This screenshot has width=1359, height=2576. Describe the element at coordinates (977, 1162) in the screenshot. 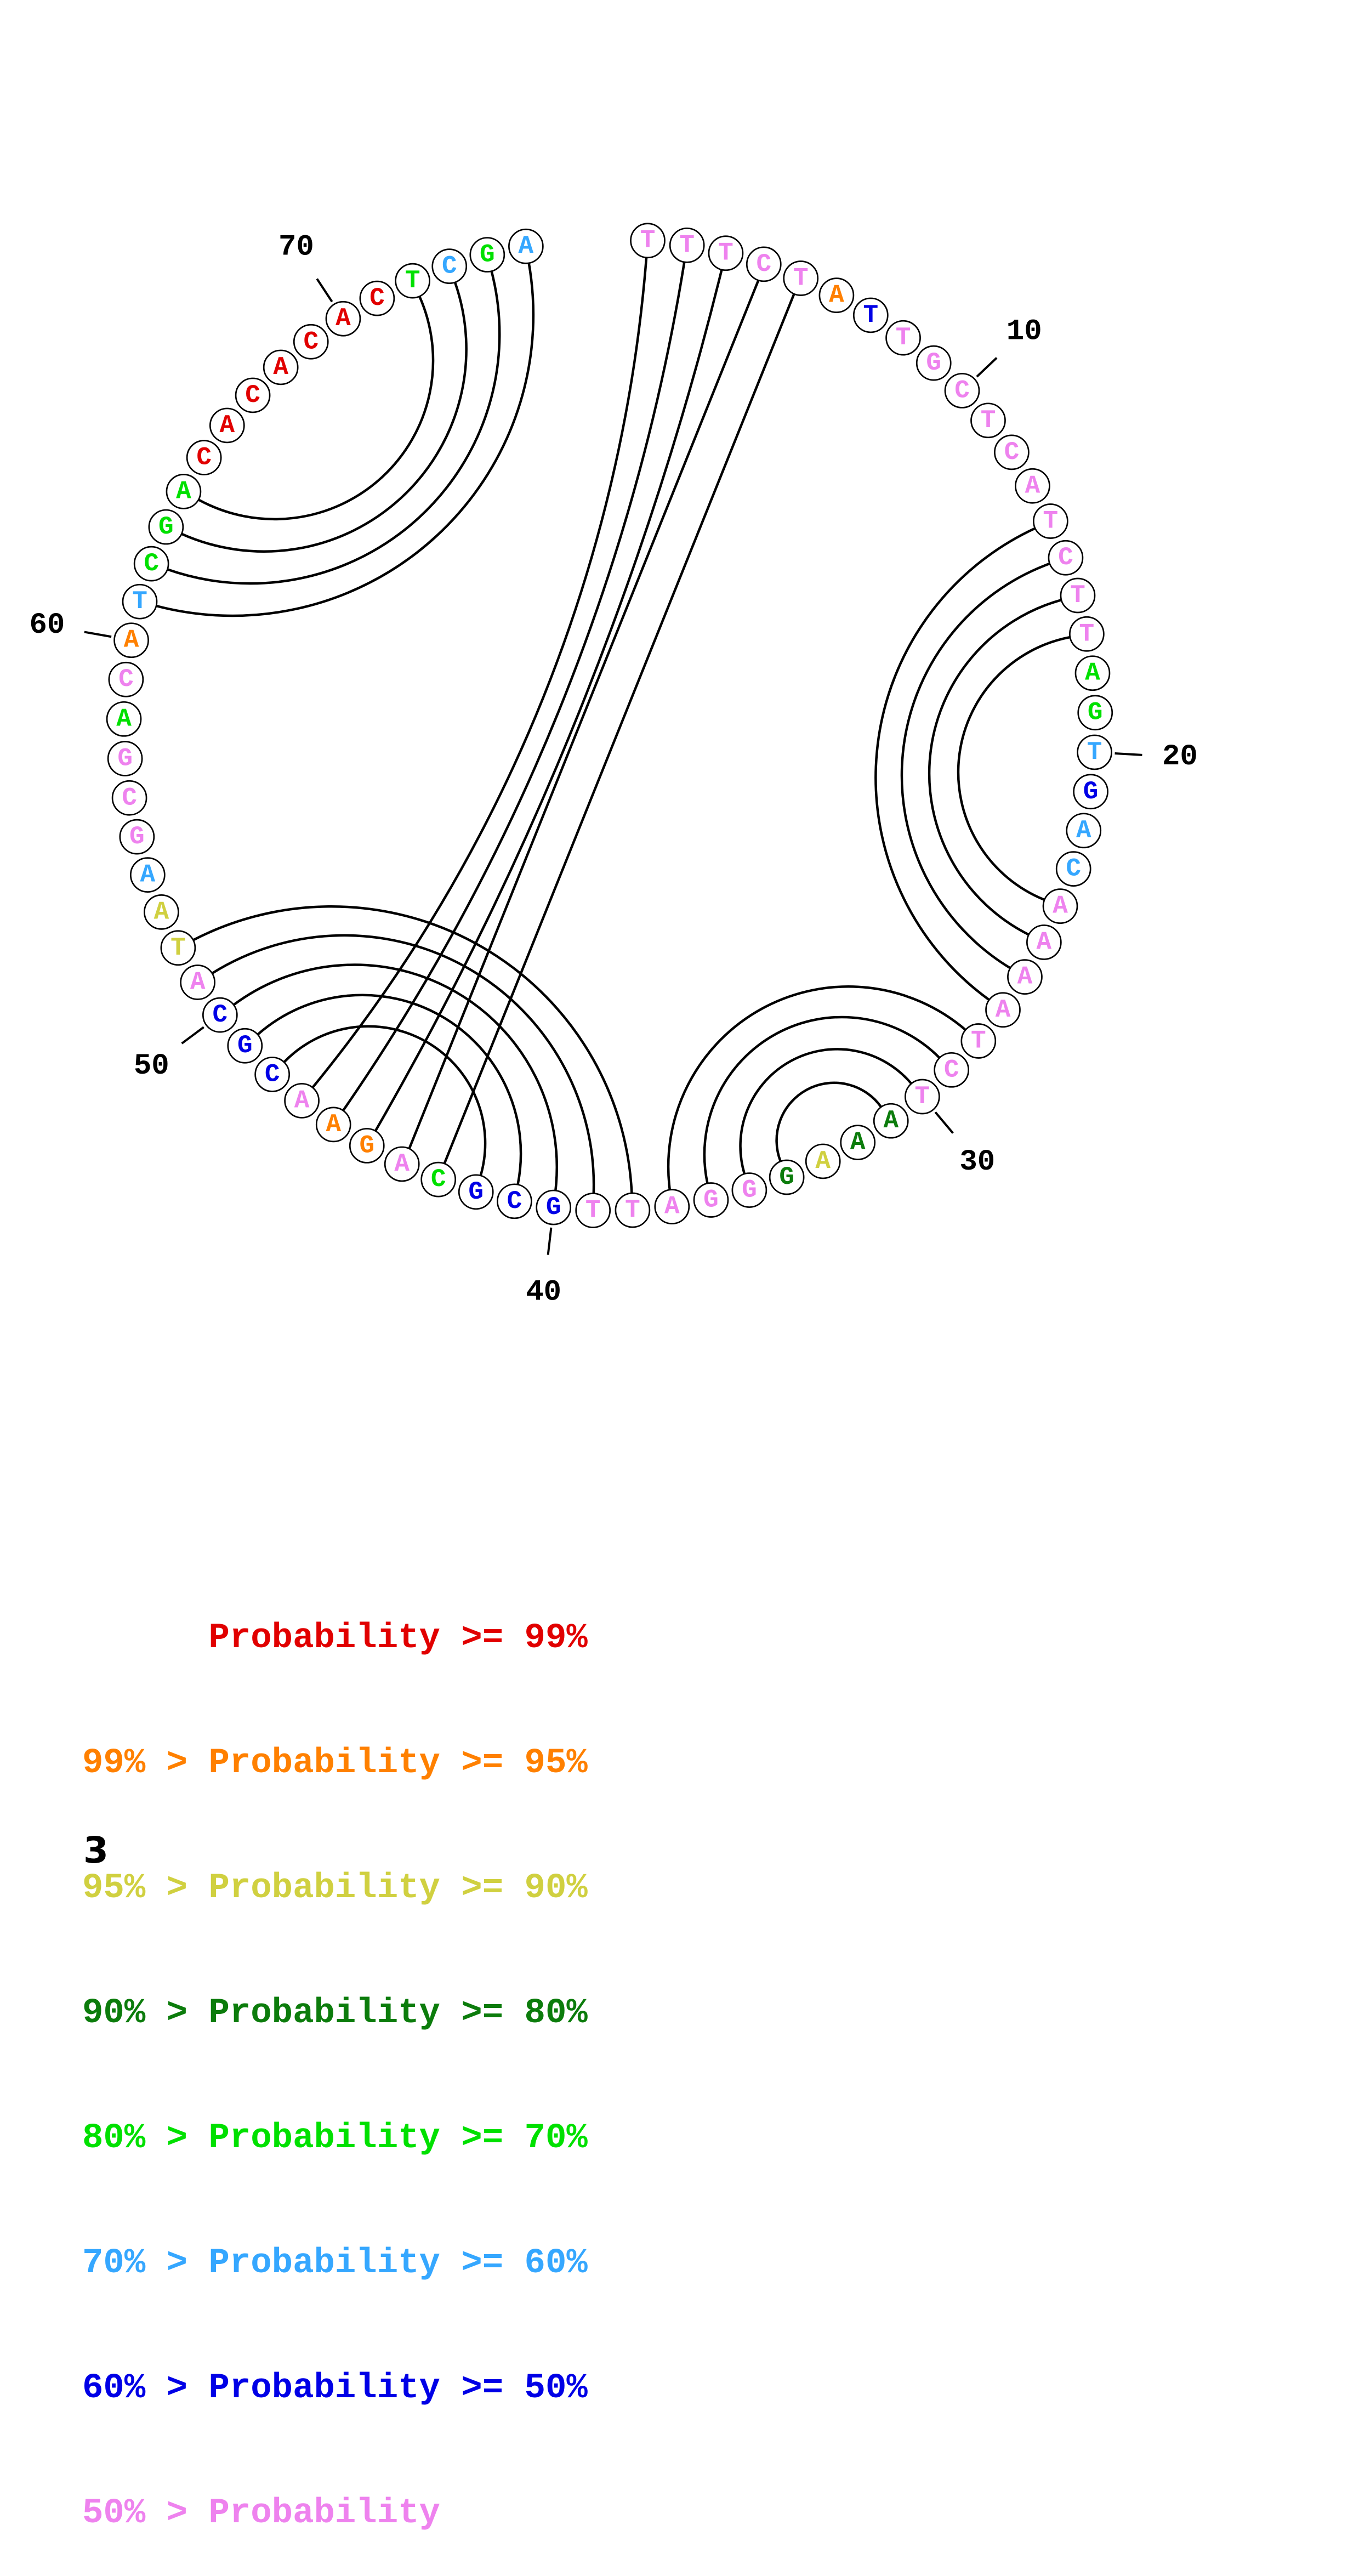

I see `position-label: 30` at that location.